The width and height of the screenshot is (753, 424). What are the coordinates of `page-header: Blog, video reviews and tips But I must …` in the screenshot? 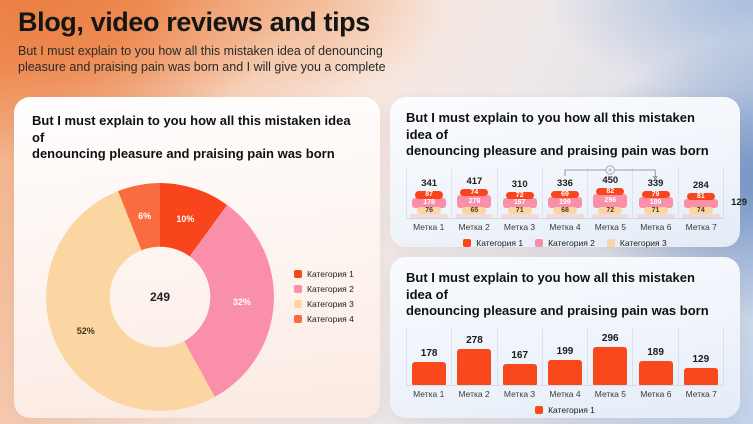 It's located at (202, 41).